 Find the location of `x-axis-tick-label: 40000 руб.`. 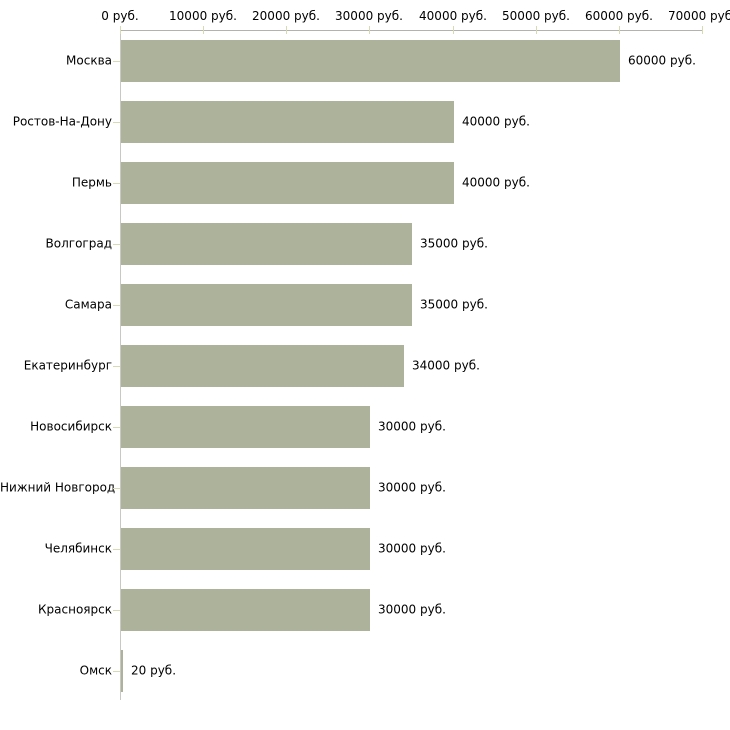

x-axis-tick-label: 40000 руб. is located at coordinates (453, 16).